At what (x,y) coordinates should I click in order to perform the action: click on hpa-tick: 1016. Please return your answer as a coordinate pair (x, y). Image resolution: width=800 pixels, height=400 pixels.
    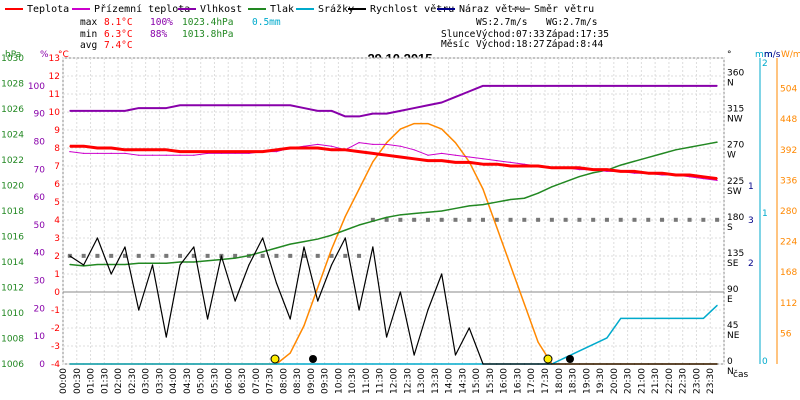
    Looking at the image, I should click on (12, 238).